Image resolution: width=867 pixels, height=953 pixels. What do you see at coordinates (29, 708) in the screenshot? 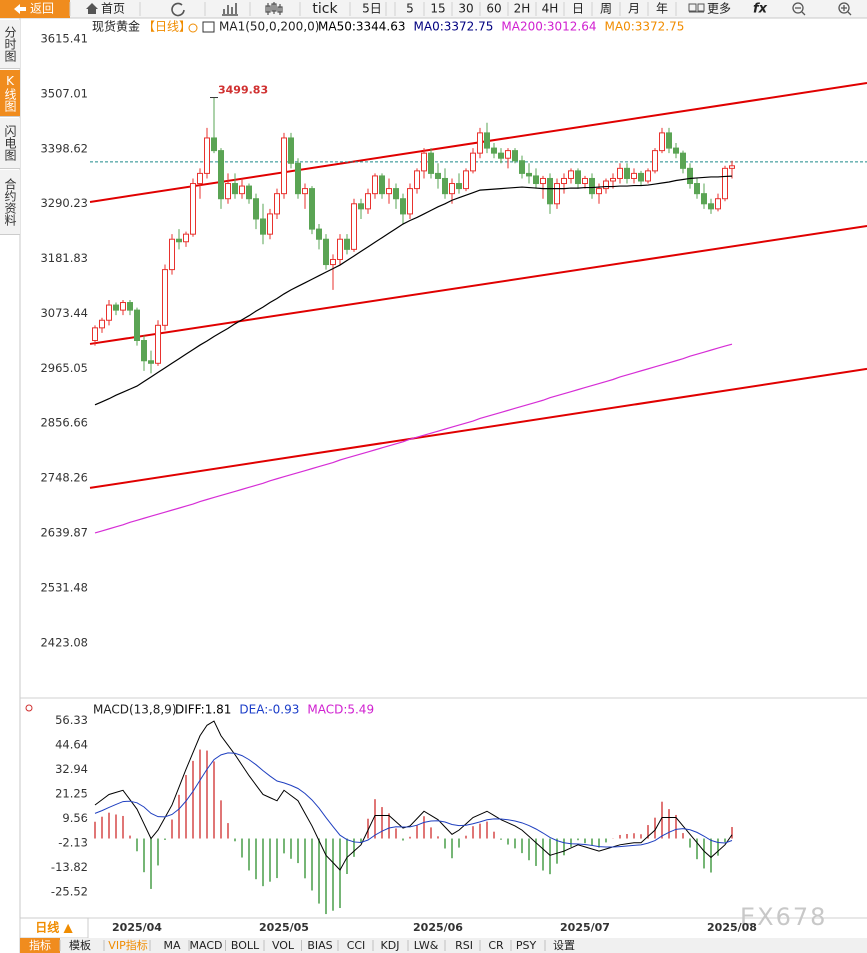
I see `macd-icon` at bounding box center [29, 708].